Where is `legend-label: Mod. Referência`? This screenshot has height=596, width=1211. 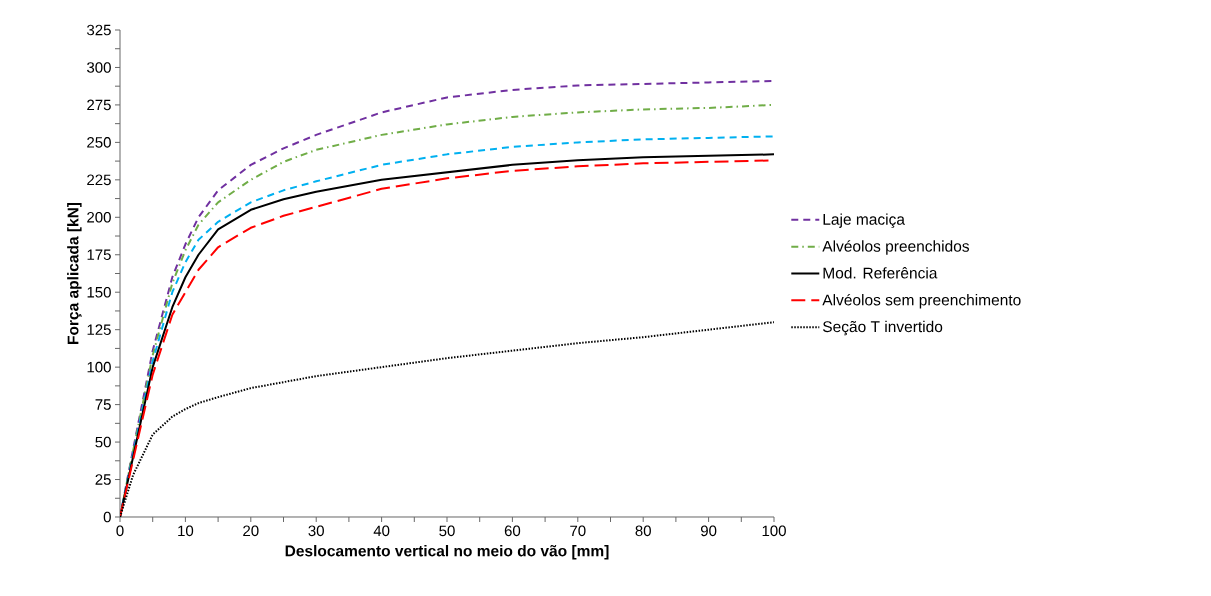
legend-label: Mod. Referência is located at coordinates (880, 273).